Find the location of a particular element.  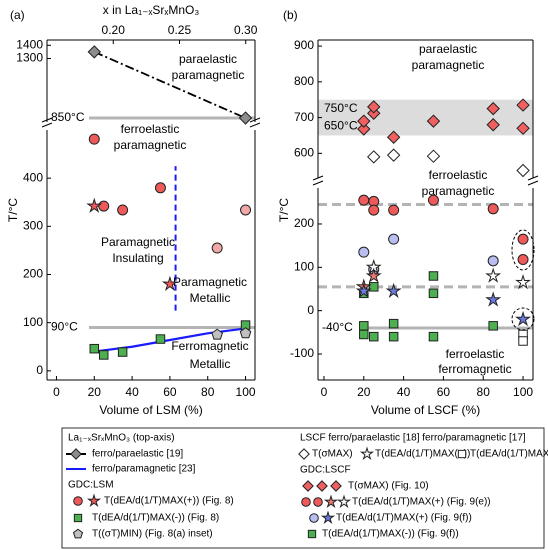

legend-label: T(dEA/d(1/T)MAX(+) (Fig. 9(e)) is located at coordinates (421, 502).